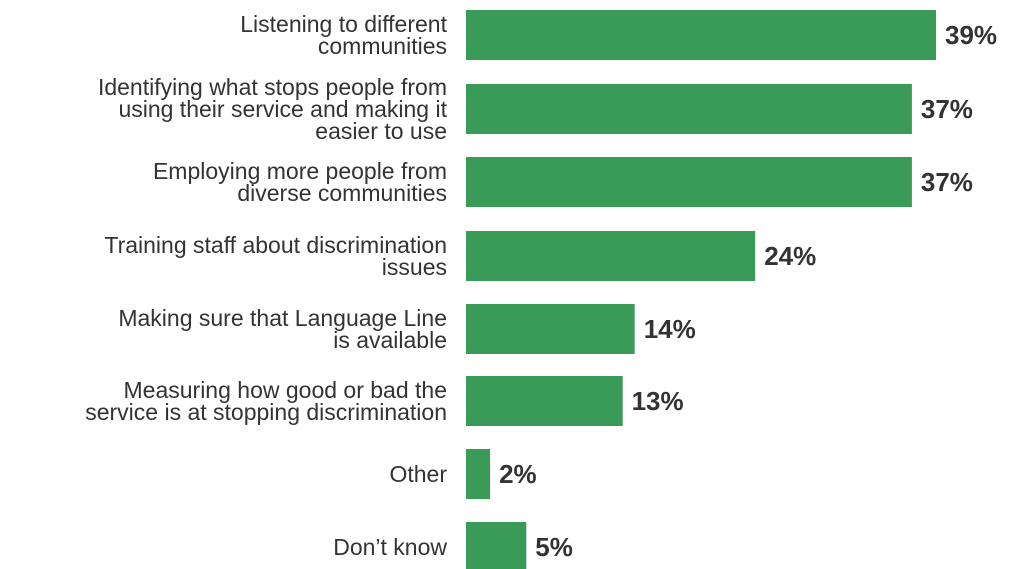 The height and width of the screenshot is (569, 1010). Describe the element at coordinates (286, 390) in the screenshot. I see `category-label-line: Measuring how good or bad the` at that location.